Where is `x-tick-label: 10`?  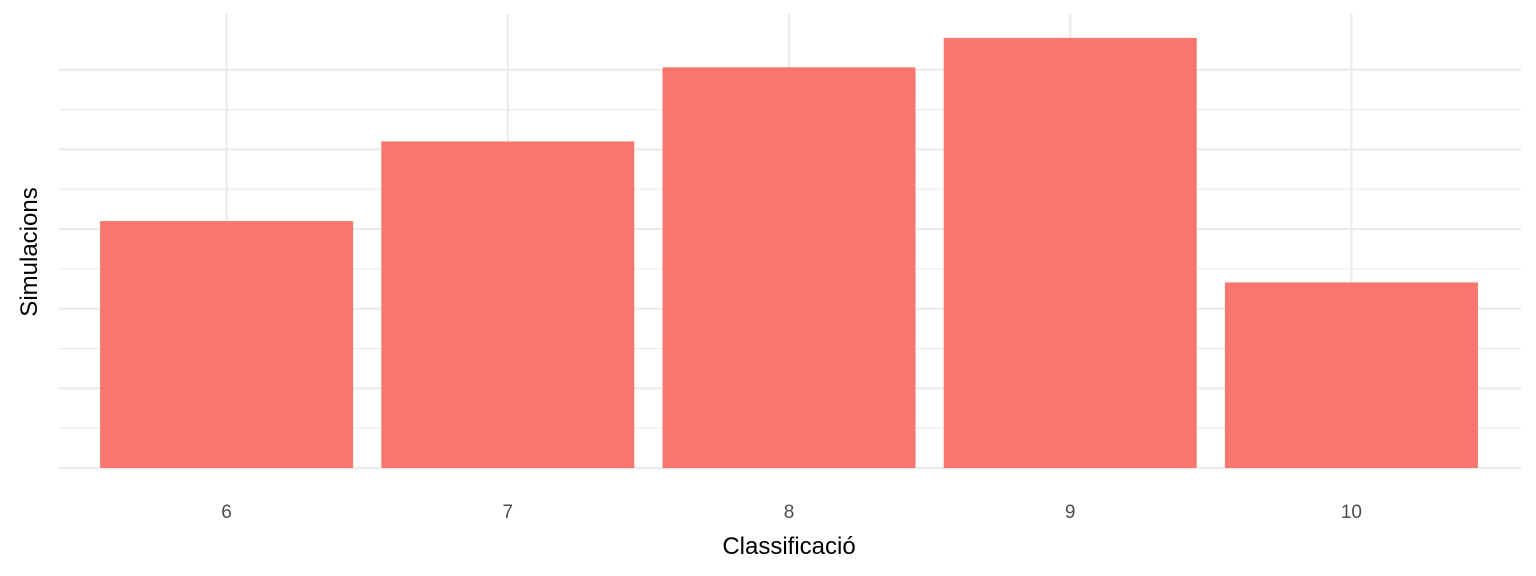 x-tick-label: 10 is located at coordinates (1351, 512).